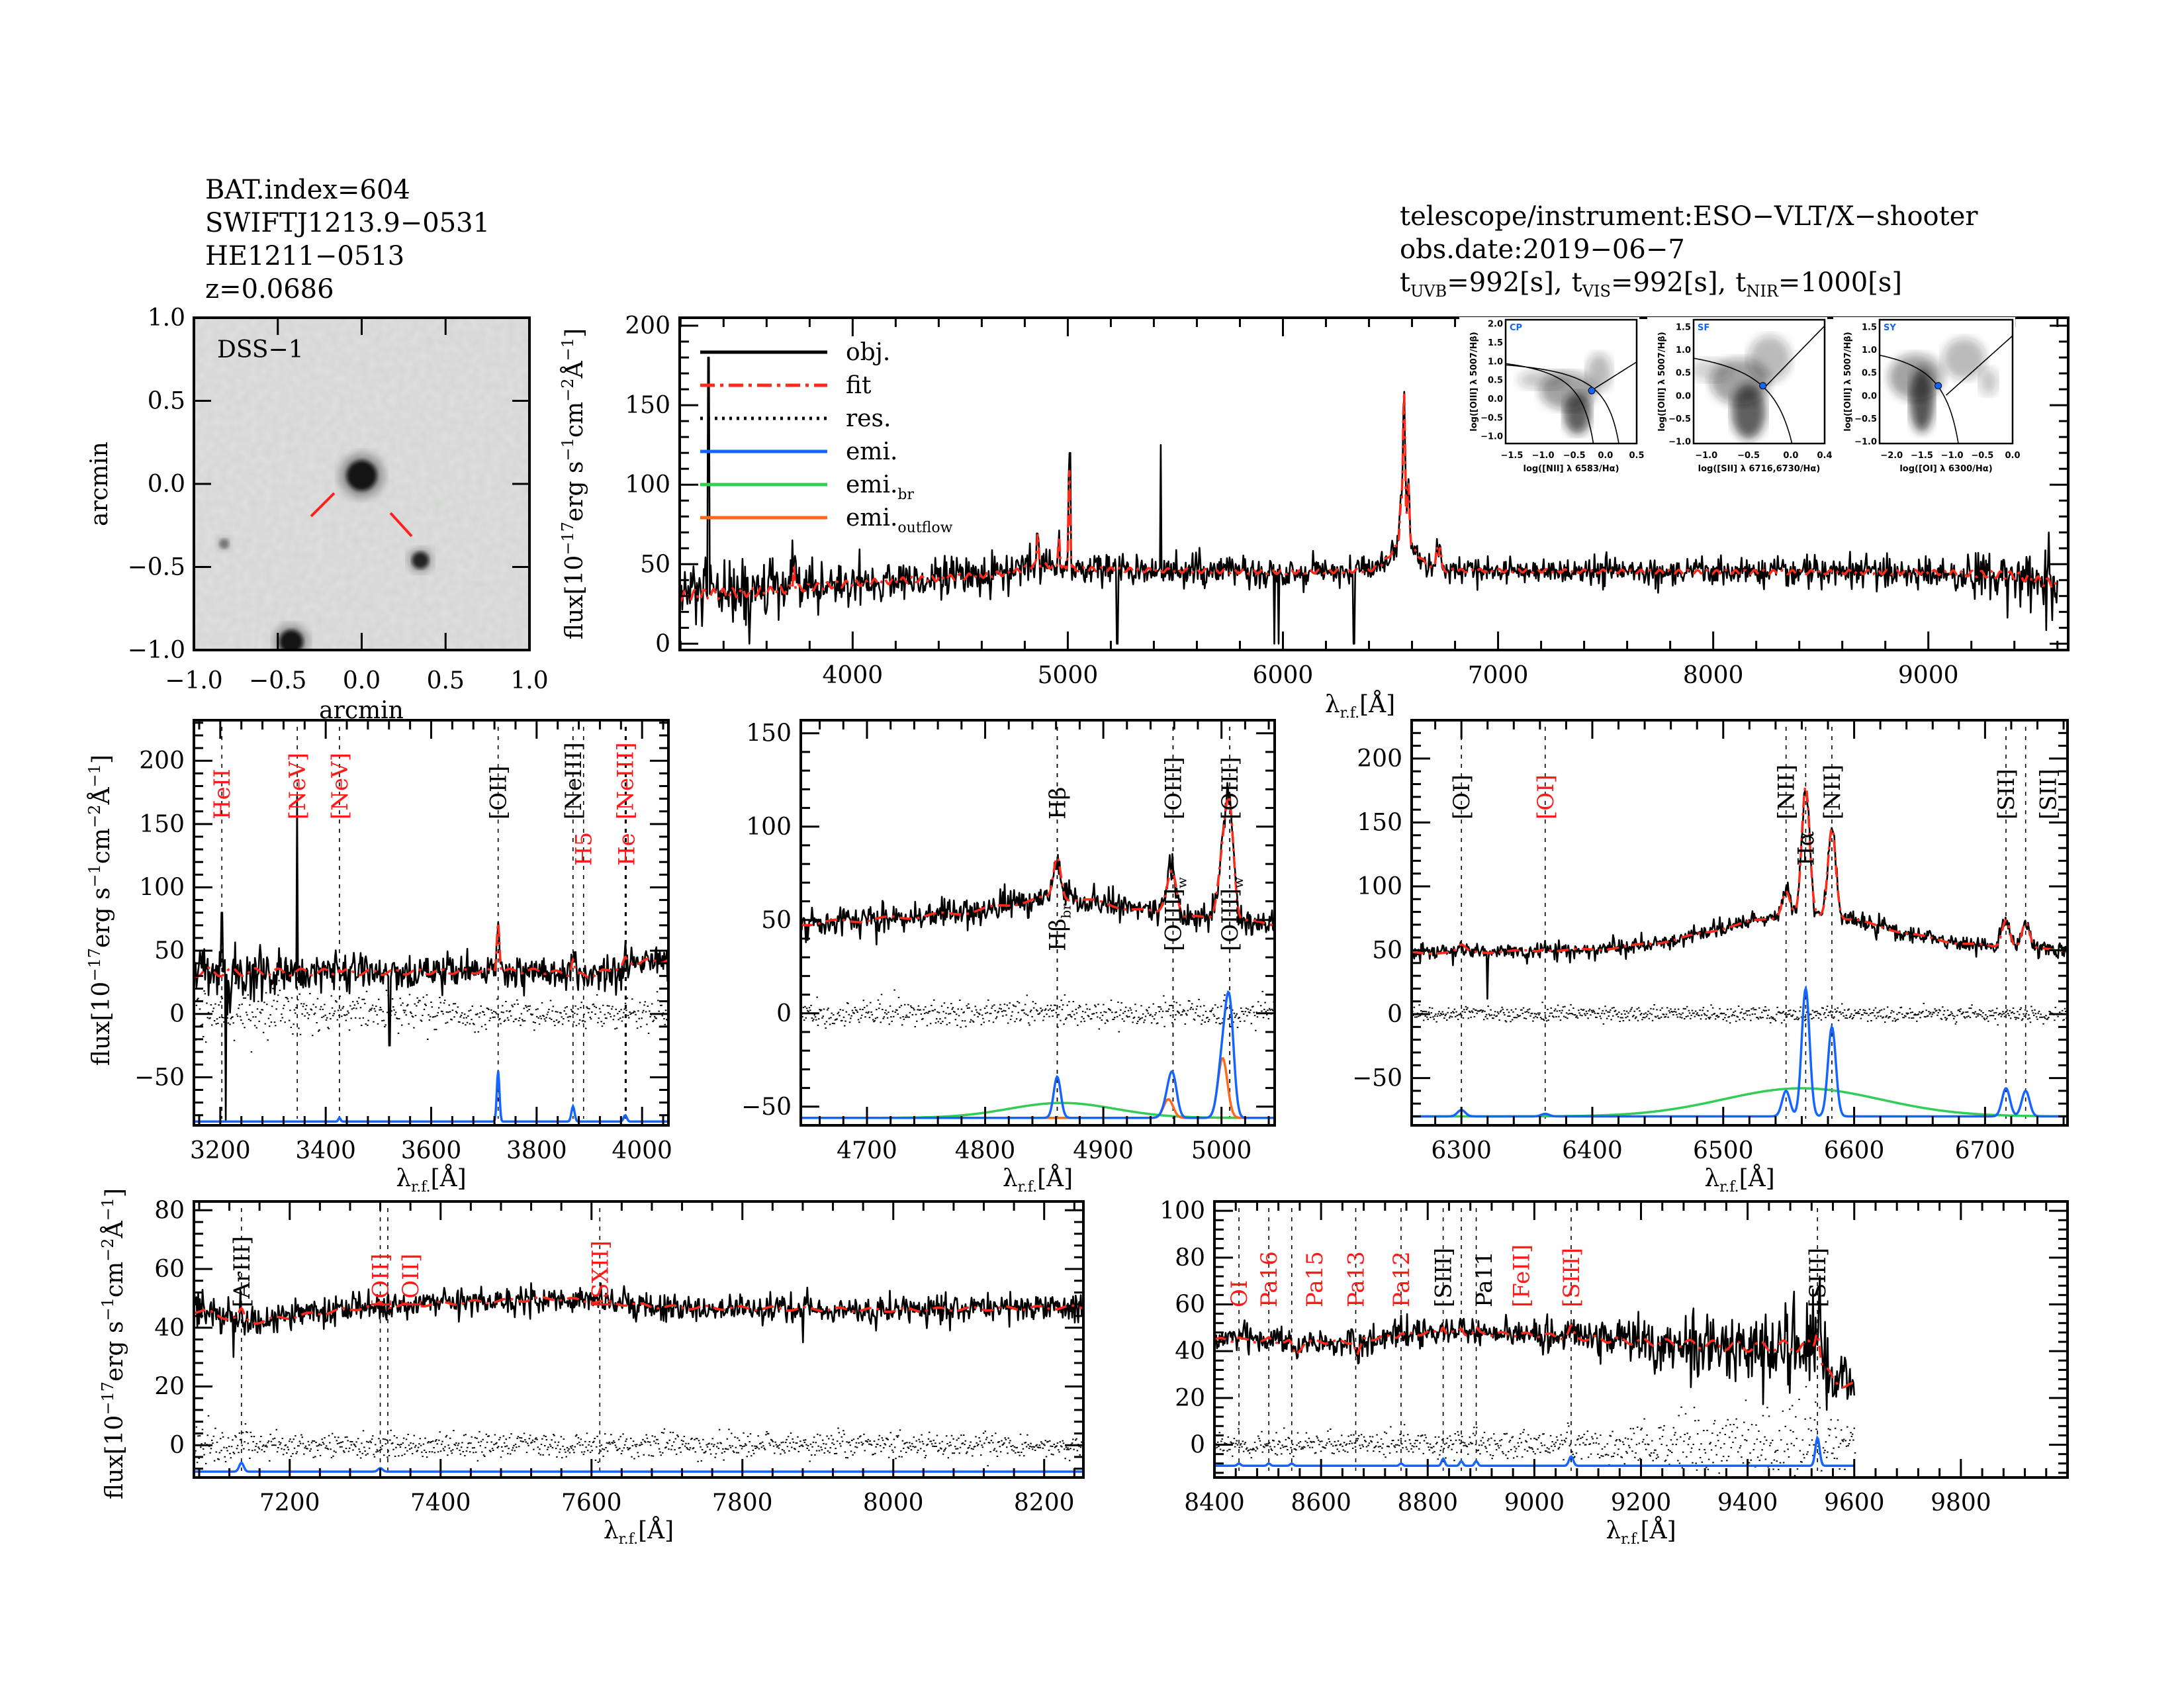 The height and width of the screenshot is (1688, 2184). I want to click on x-tick-label: 6500, so click(1723, 1150).